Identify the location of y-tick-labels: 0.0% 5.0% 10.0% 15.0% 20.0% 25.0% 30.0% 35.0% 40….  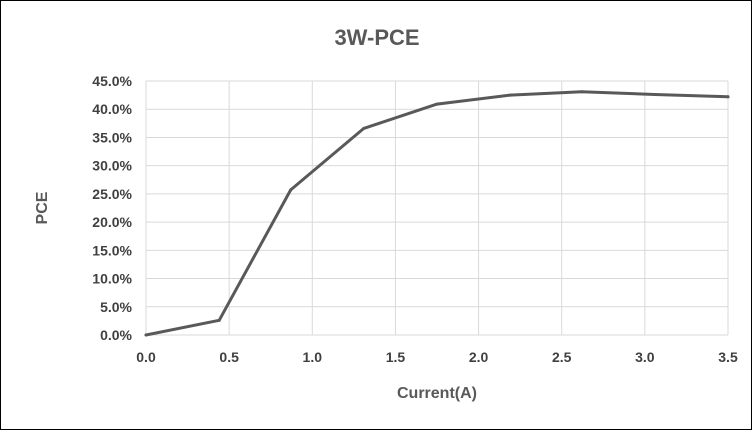
(112, 208).